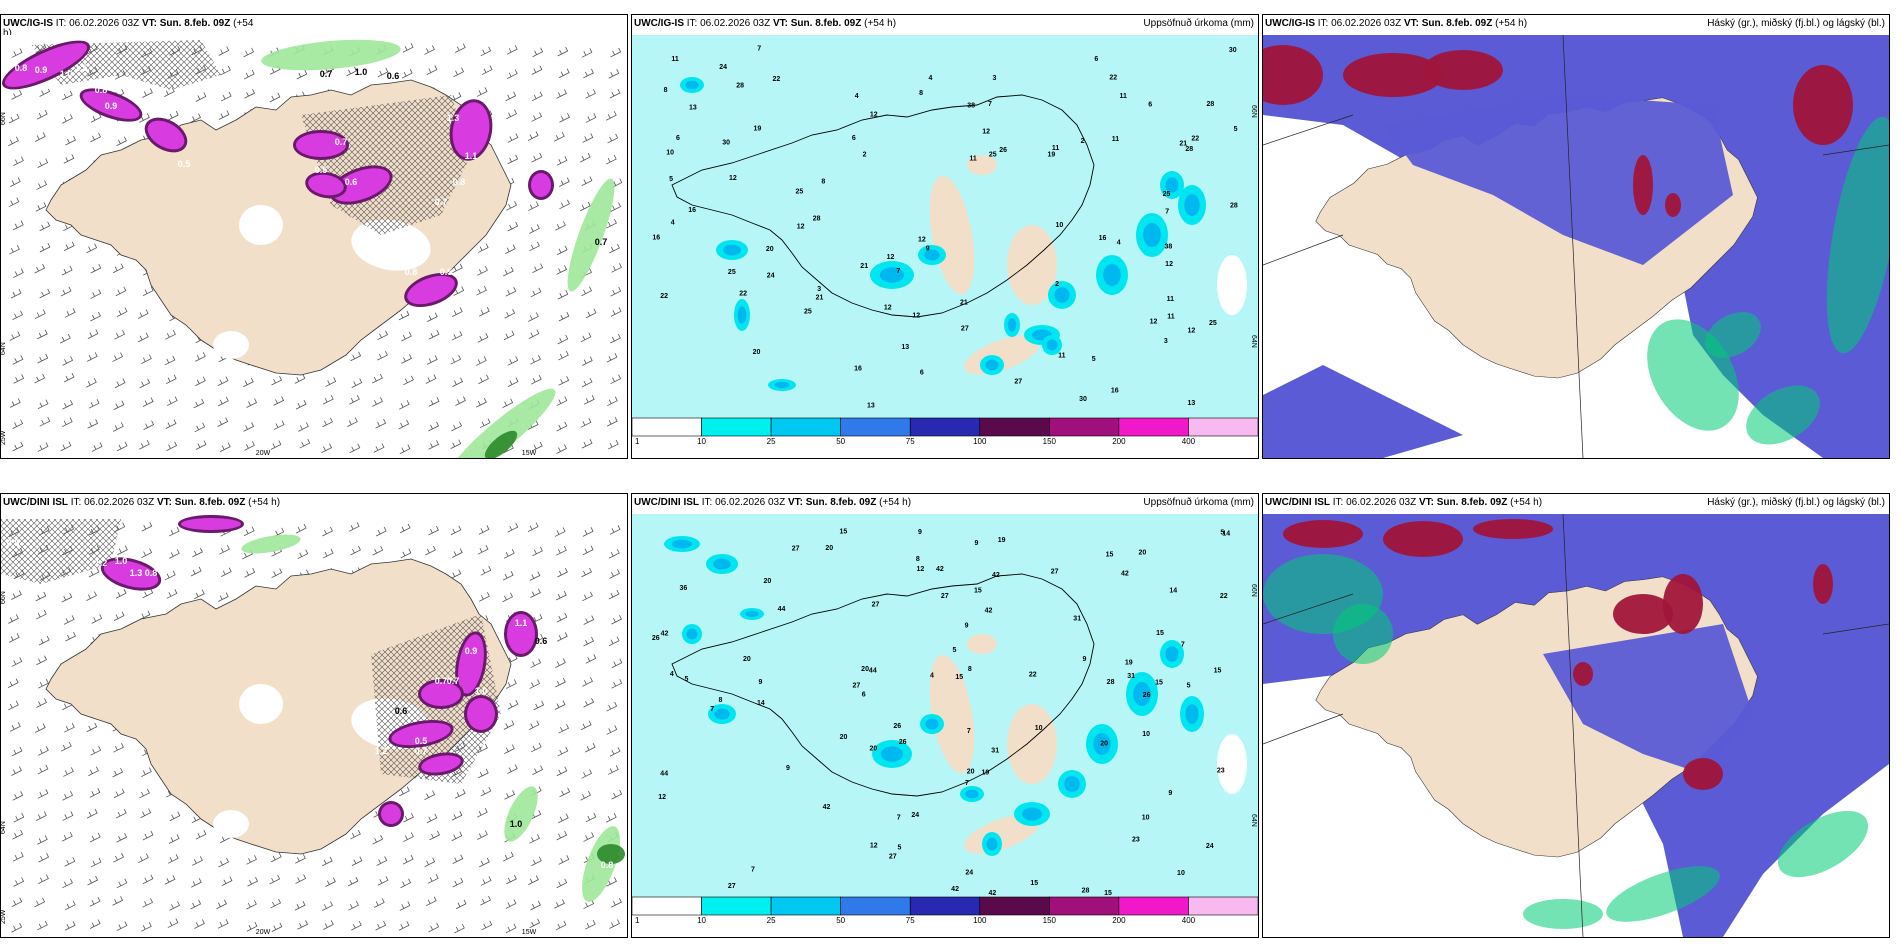  I want to click on precip-value: 6, so click(1150, 105).